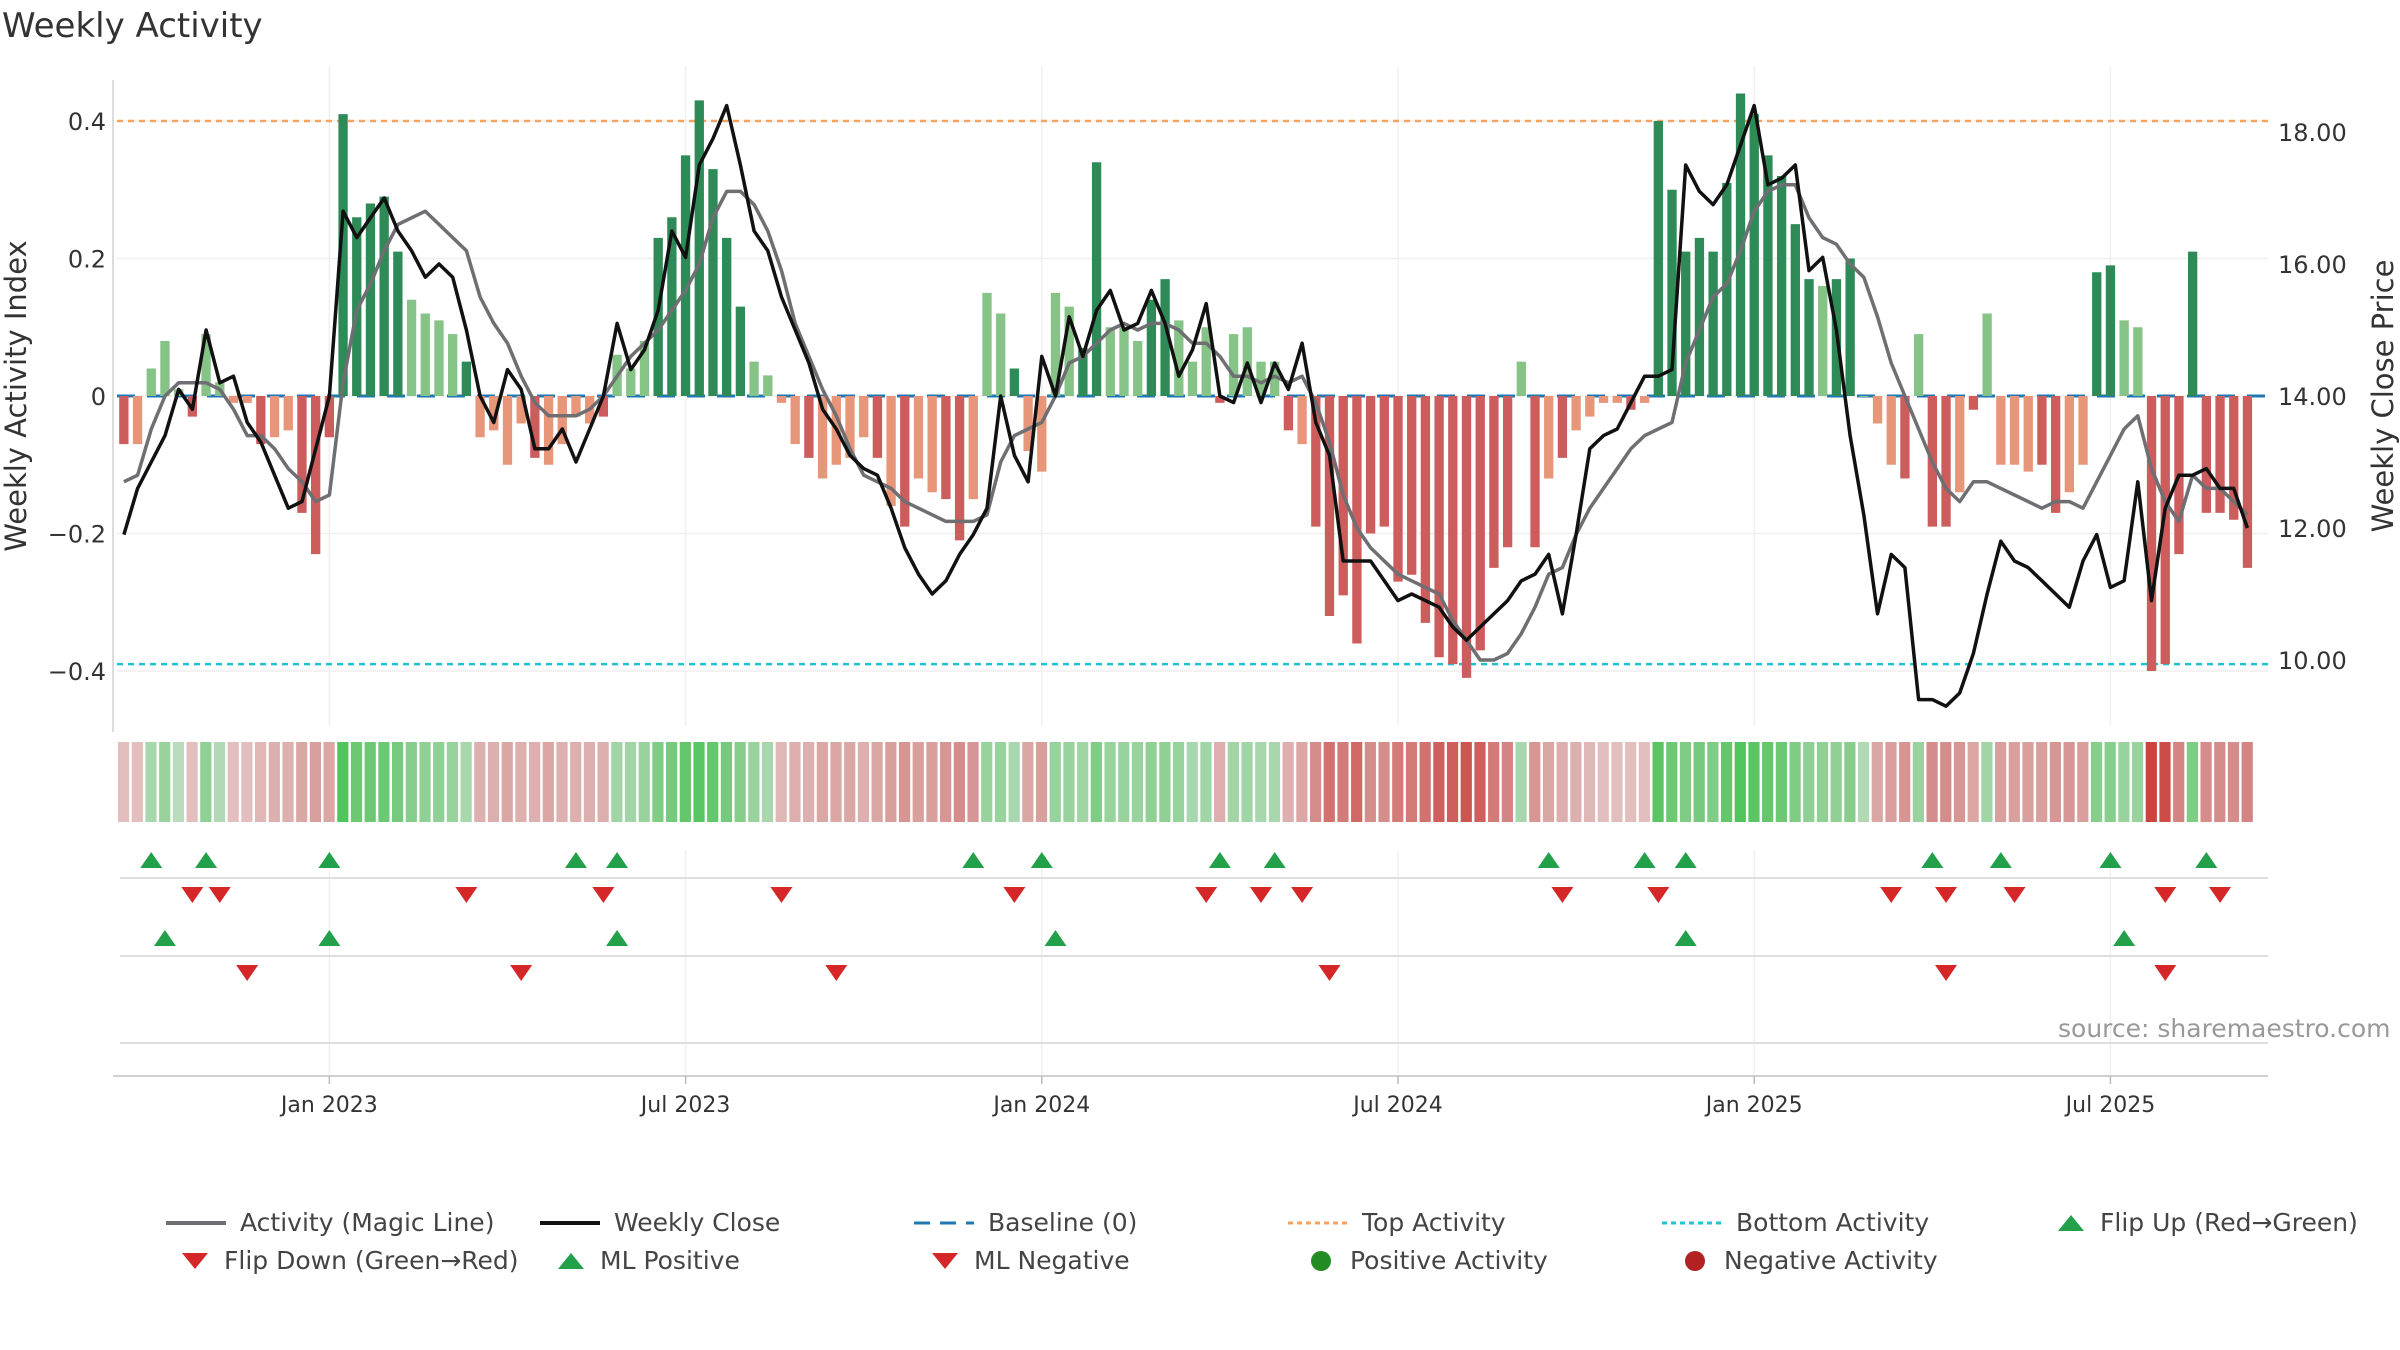  What do you see at coordinates (2229, 1222) in the screenshot?
I see `legend-label: Flip Up (Red→Green)` at bounding box center [2229, 1222].